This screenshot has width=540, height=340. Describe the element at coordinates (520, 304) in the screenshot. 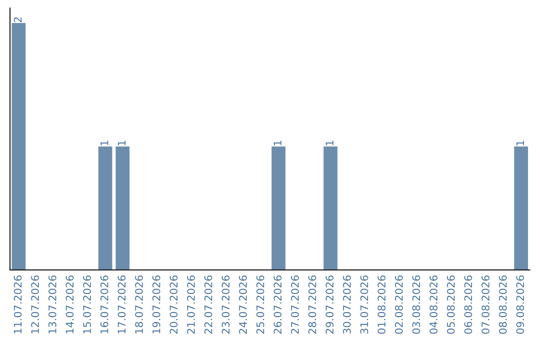

I see `x-tick-label: 09.08.2026` at that location.